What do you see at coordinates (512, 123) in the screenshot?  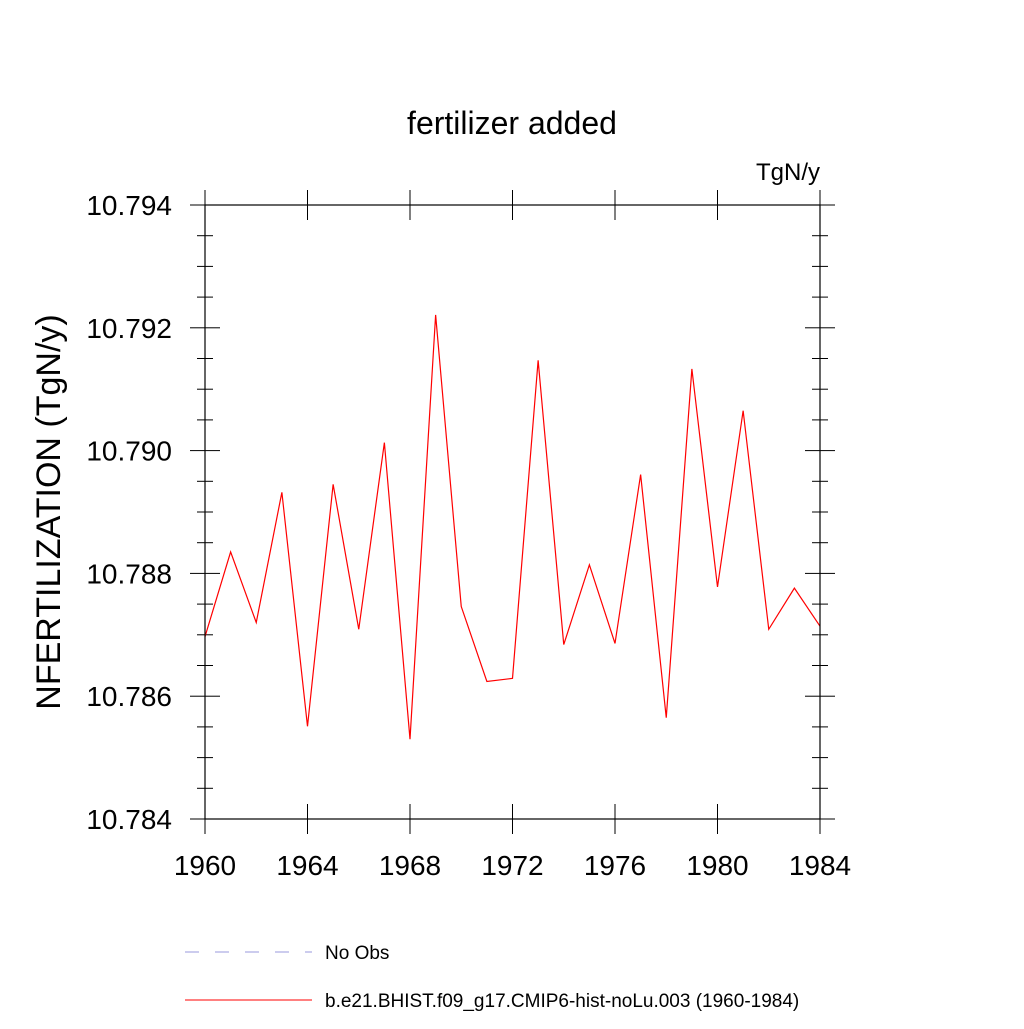 I see `chart-title: fertilizer added` at bounding box center [512, 123].